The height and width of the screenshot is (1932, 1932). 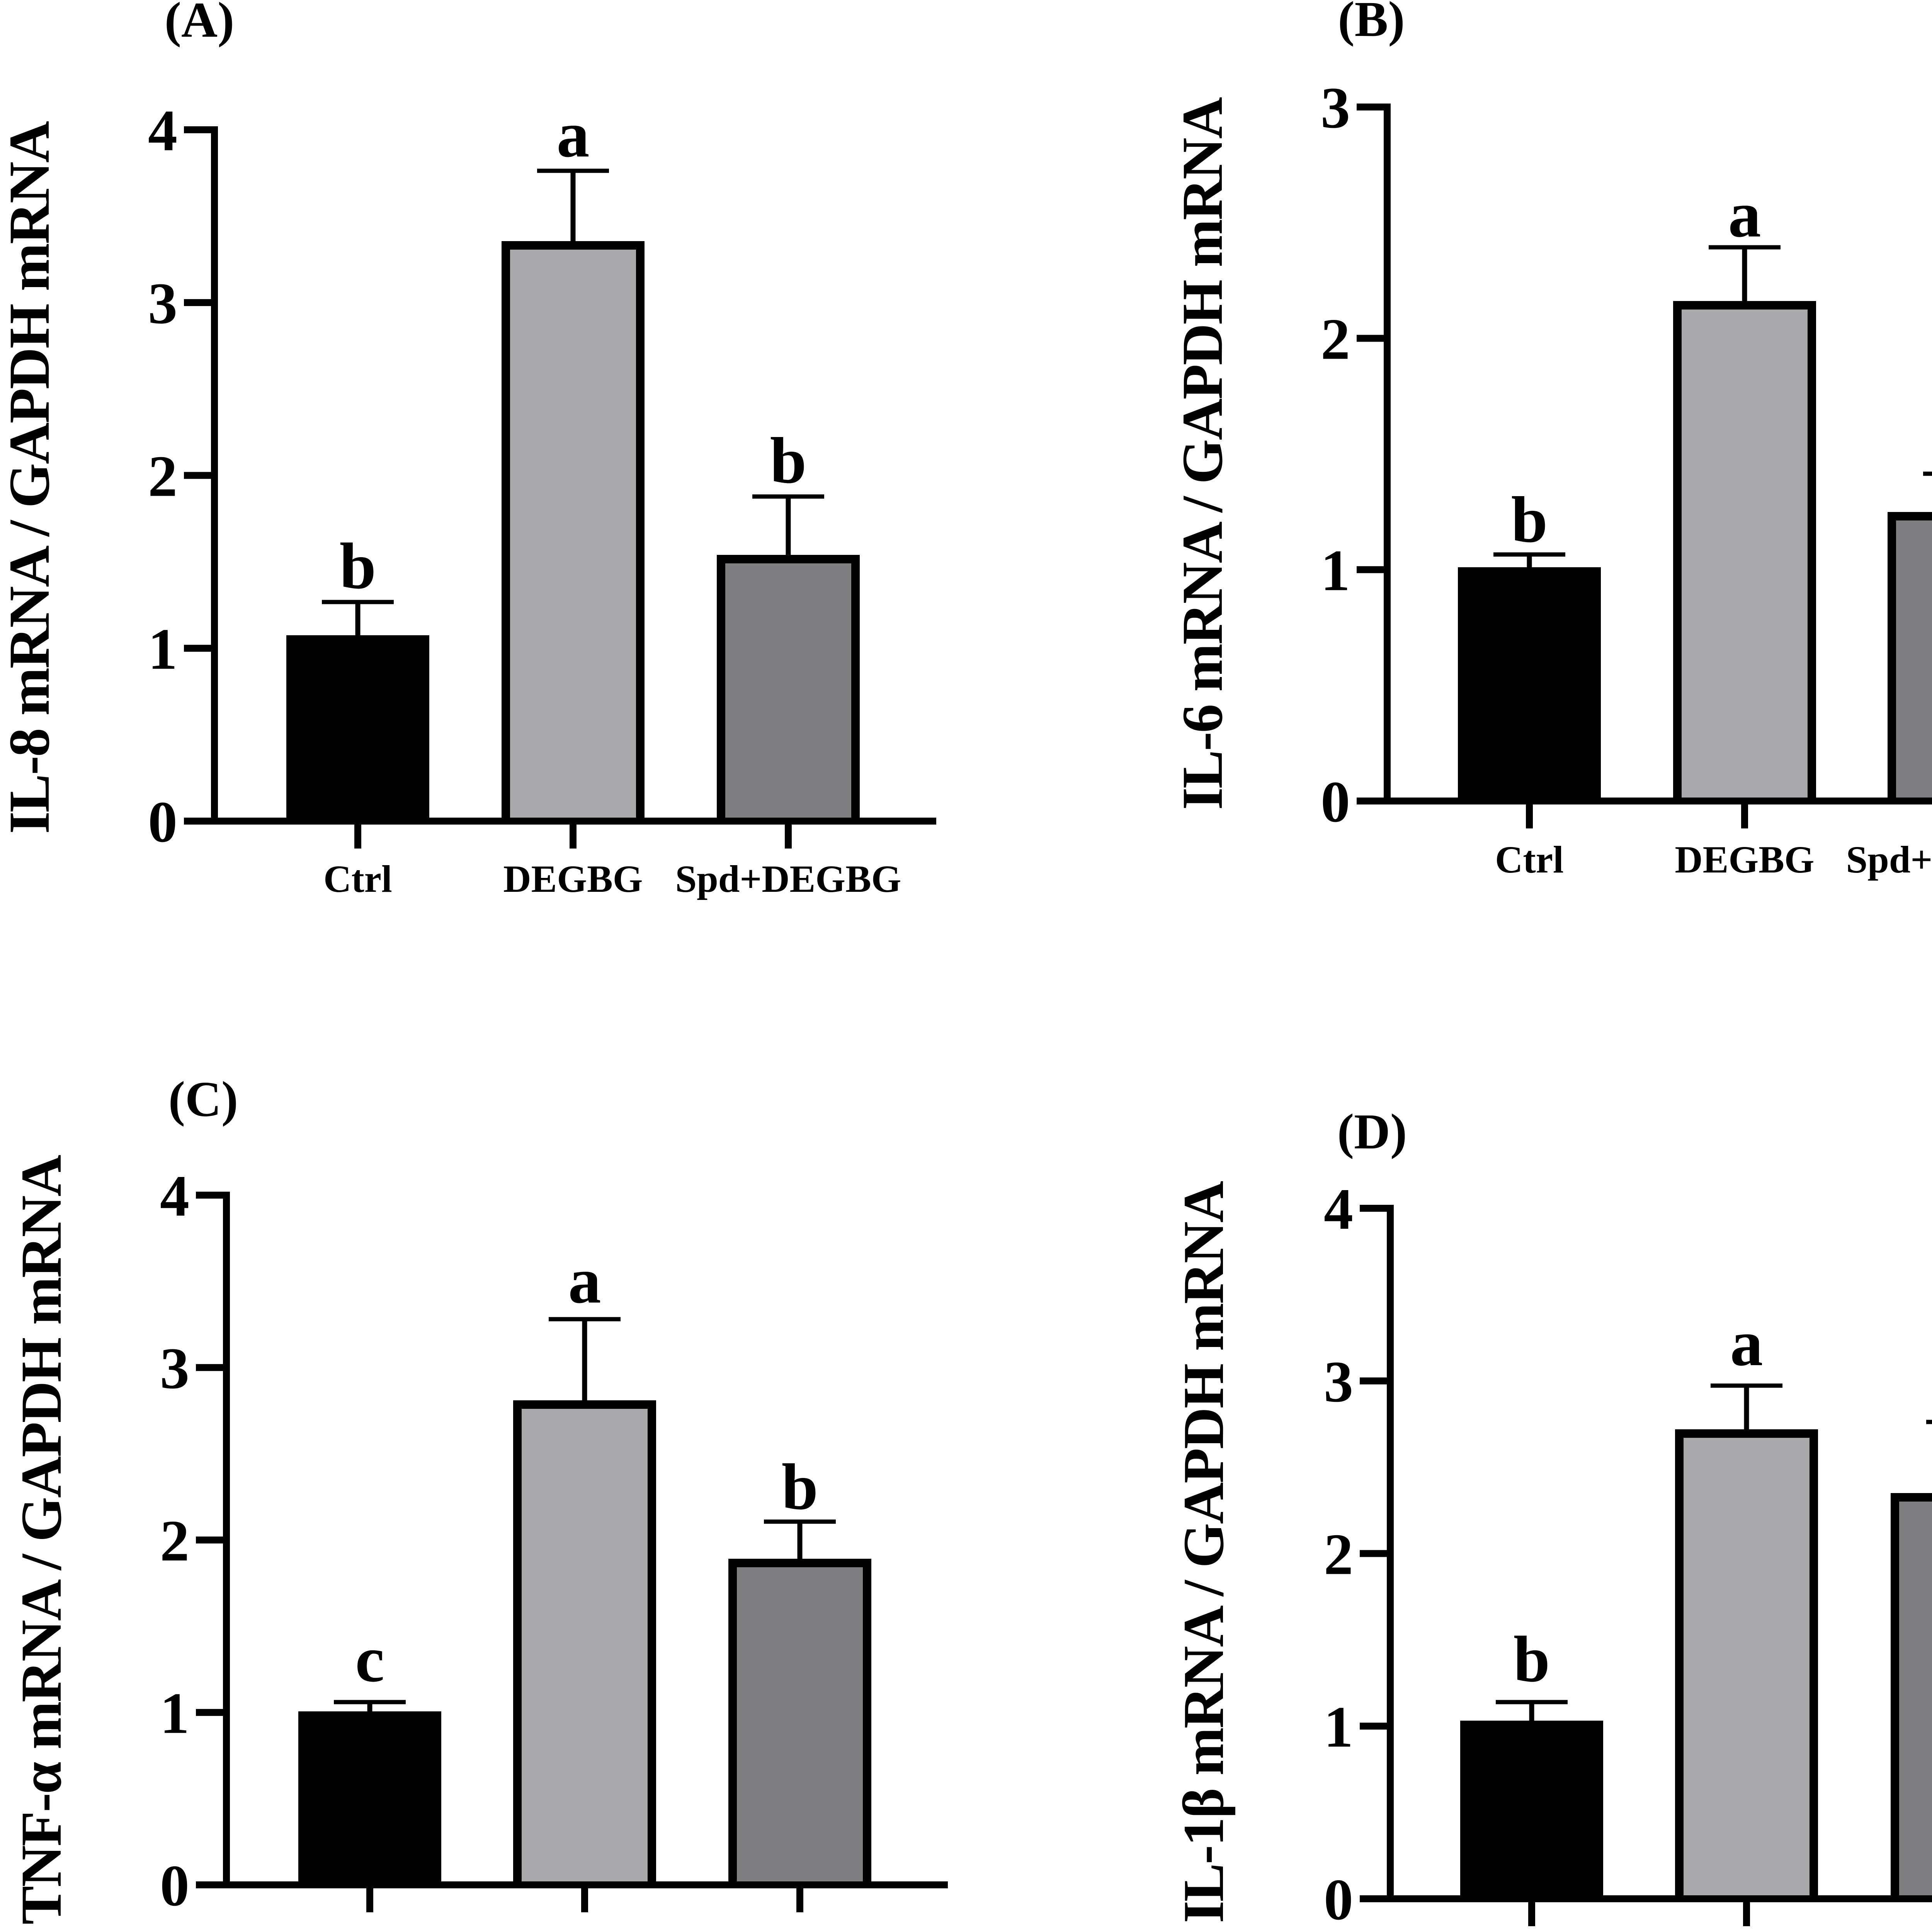 I want to click on svg-text: (D), so click(x=1372, y=1132).